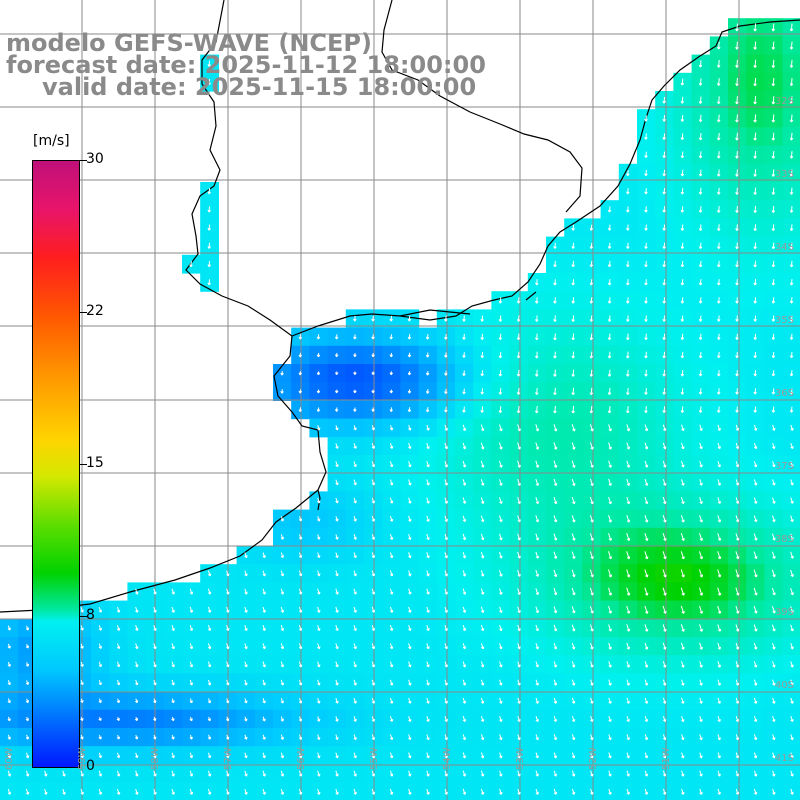 The width and height of the screenshot is (800, 800). I want to click on colorbar-tick-mark, so click(83, 160).